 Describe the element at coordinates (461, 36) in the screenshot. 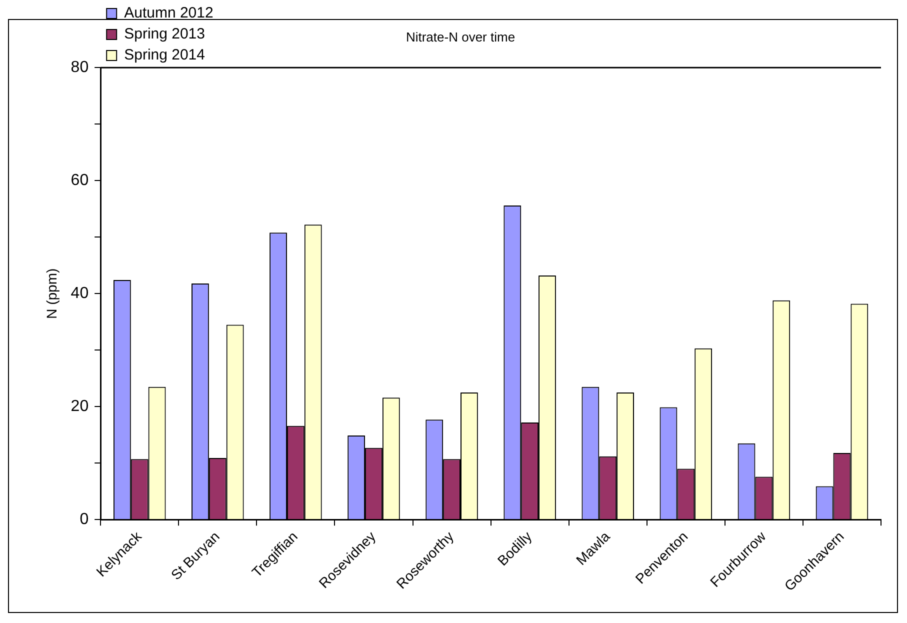

I see `chart-title: Nitrate-N over time` at that location.